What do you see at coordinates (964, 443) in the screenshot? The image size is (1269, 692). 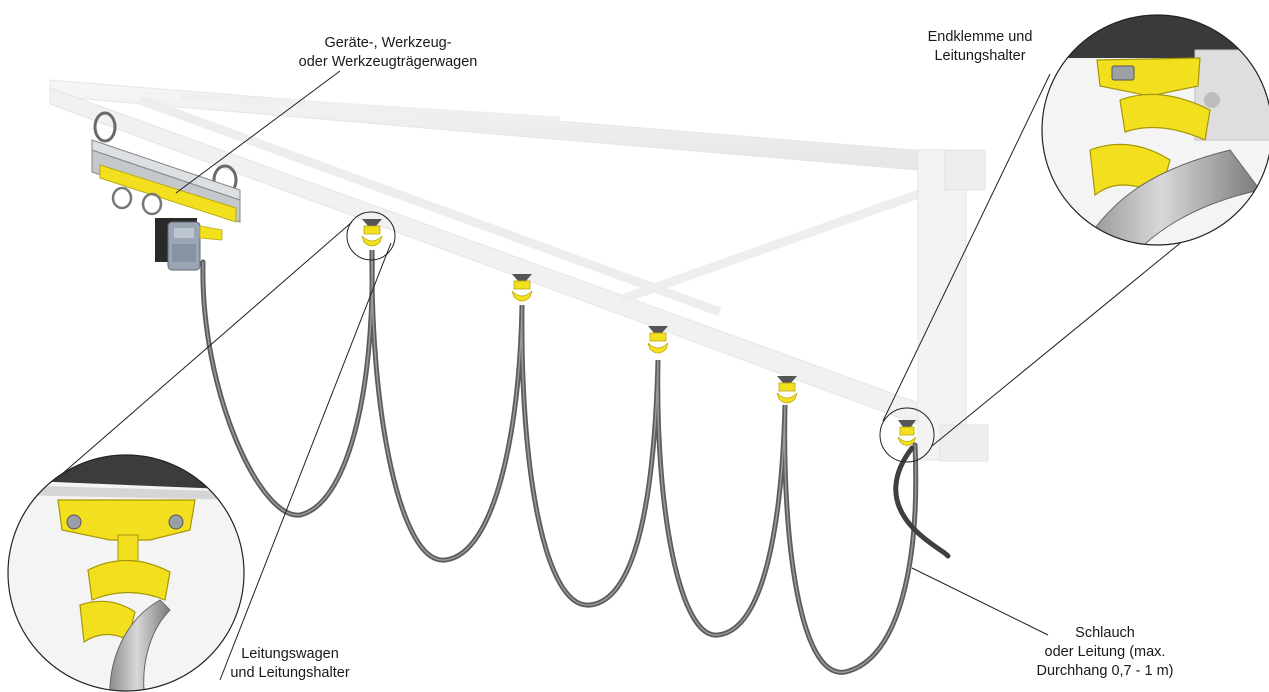 I see `wall-plate-bottom` at bounding box center [964, 443].